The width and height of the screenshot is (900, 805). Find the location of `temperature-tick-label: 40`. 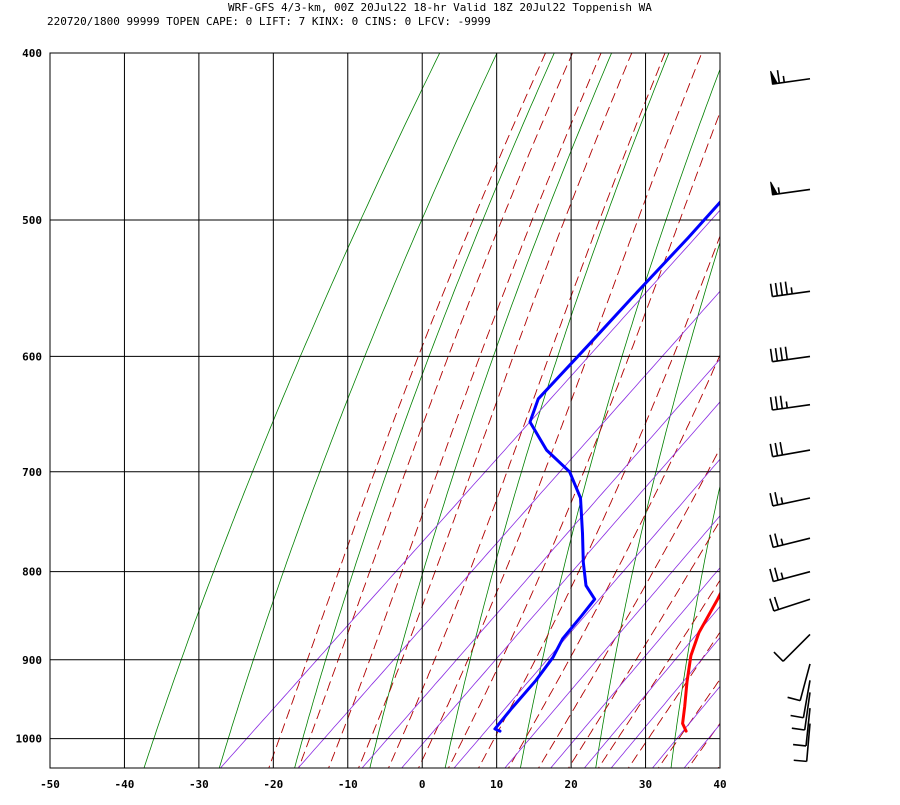

temperature-tick-label: 40 is located at coordinates (719, 784).